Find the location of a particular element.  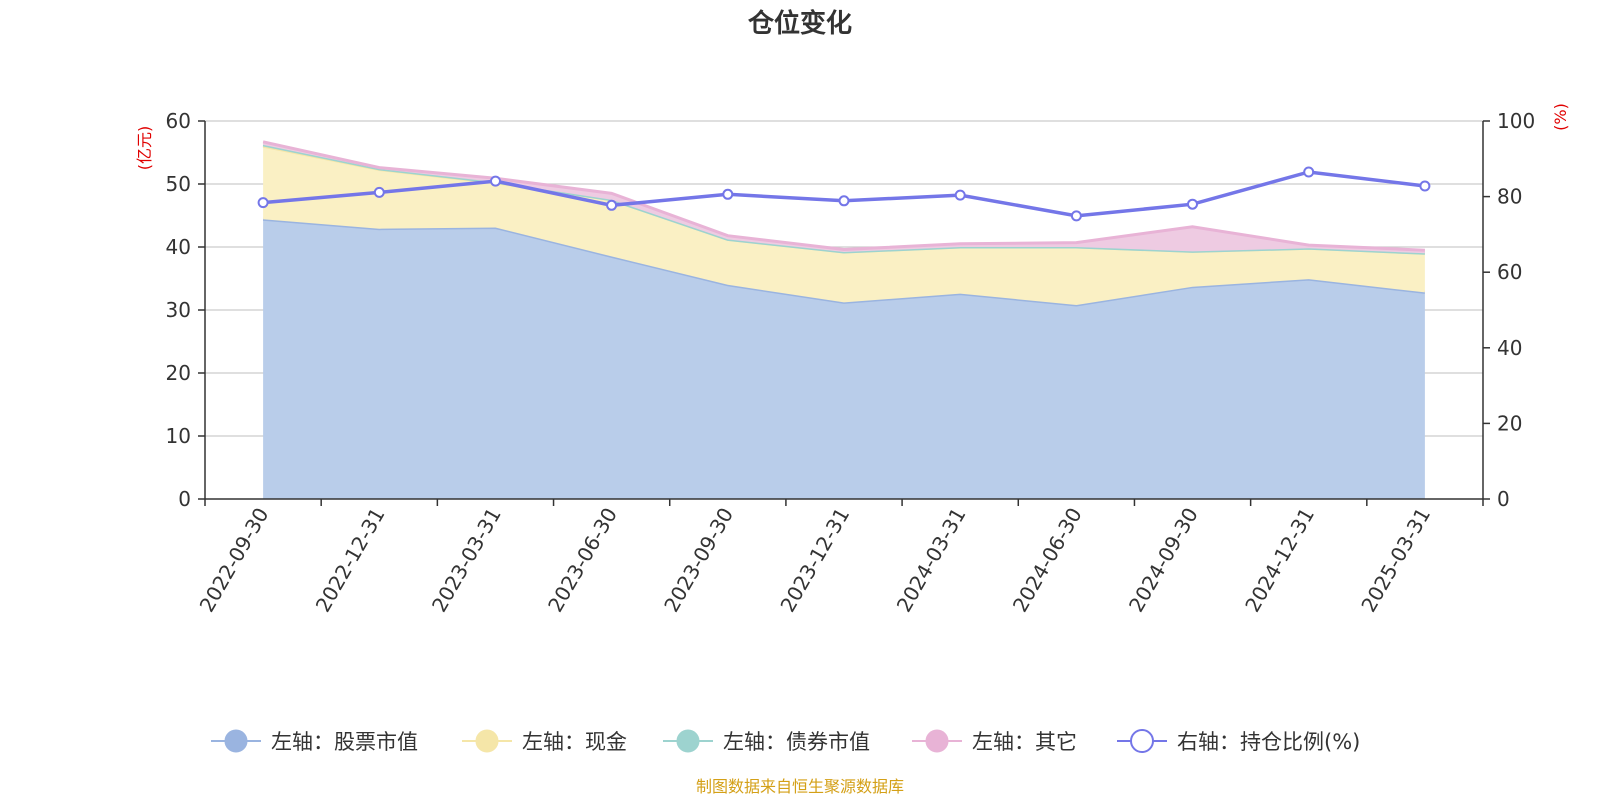

left-axis-tick-label: 30 is located at coordinates (178, 310).